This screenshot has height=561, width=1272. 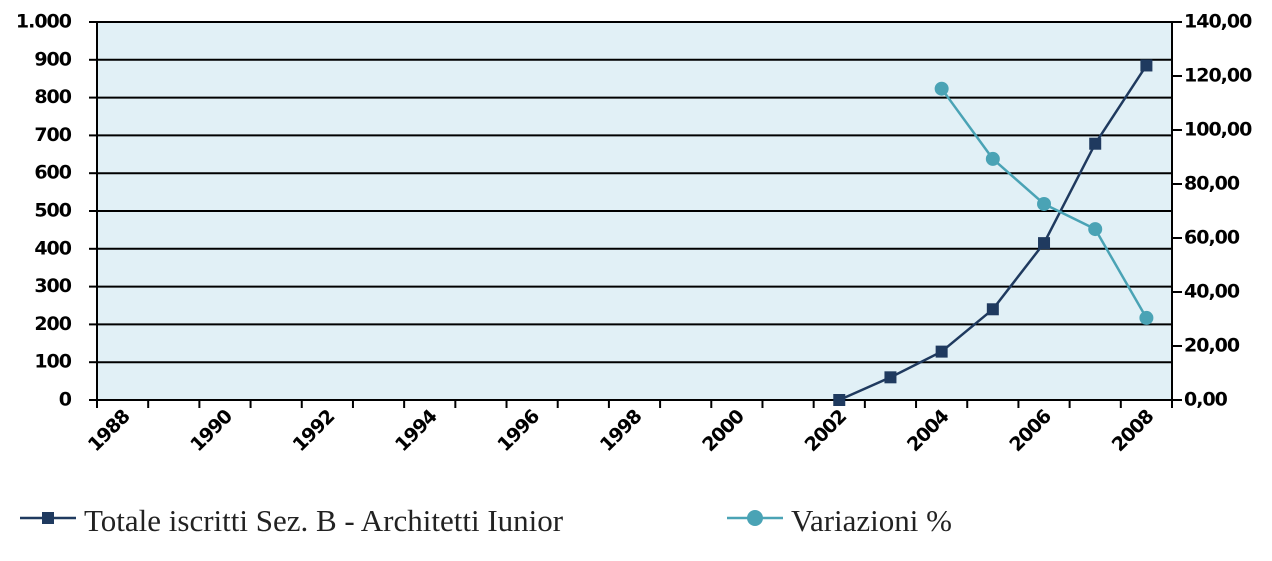 What do you see at coordinates (1218, 22) in the screenshot?
I see `y2-tick-label: 140,00` at bounding box center [1218, 22].